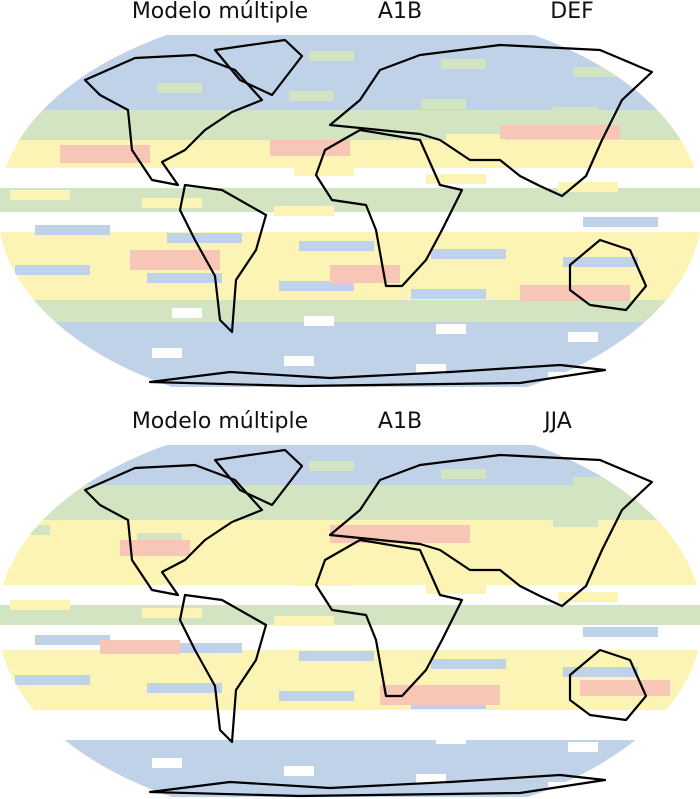  I want to click on season-label: JJA, so click(557, 421).